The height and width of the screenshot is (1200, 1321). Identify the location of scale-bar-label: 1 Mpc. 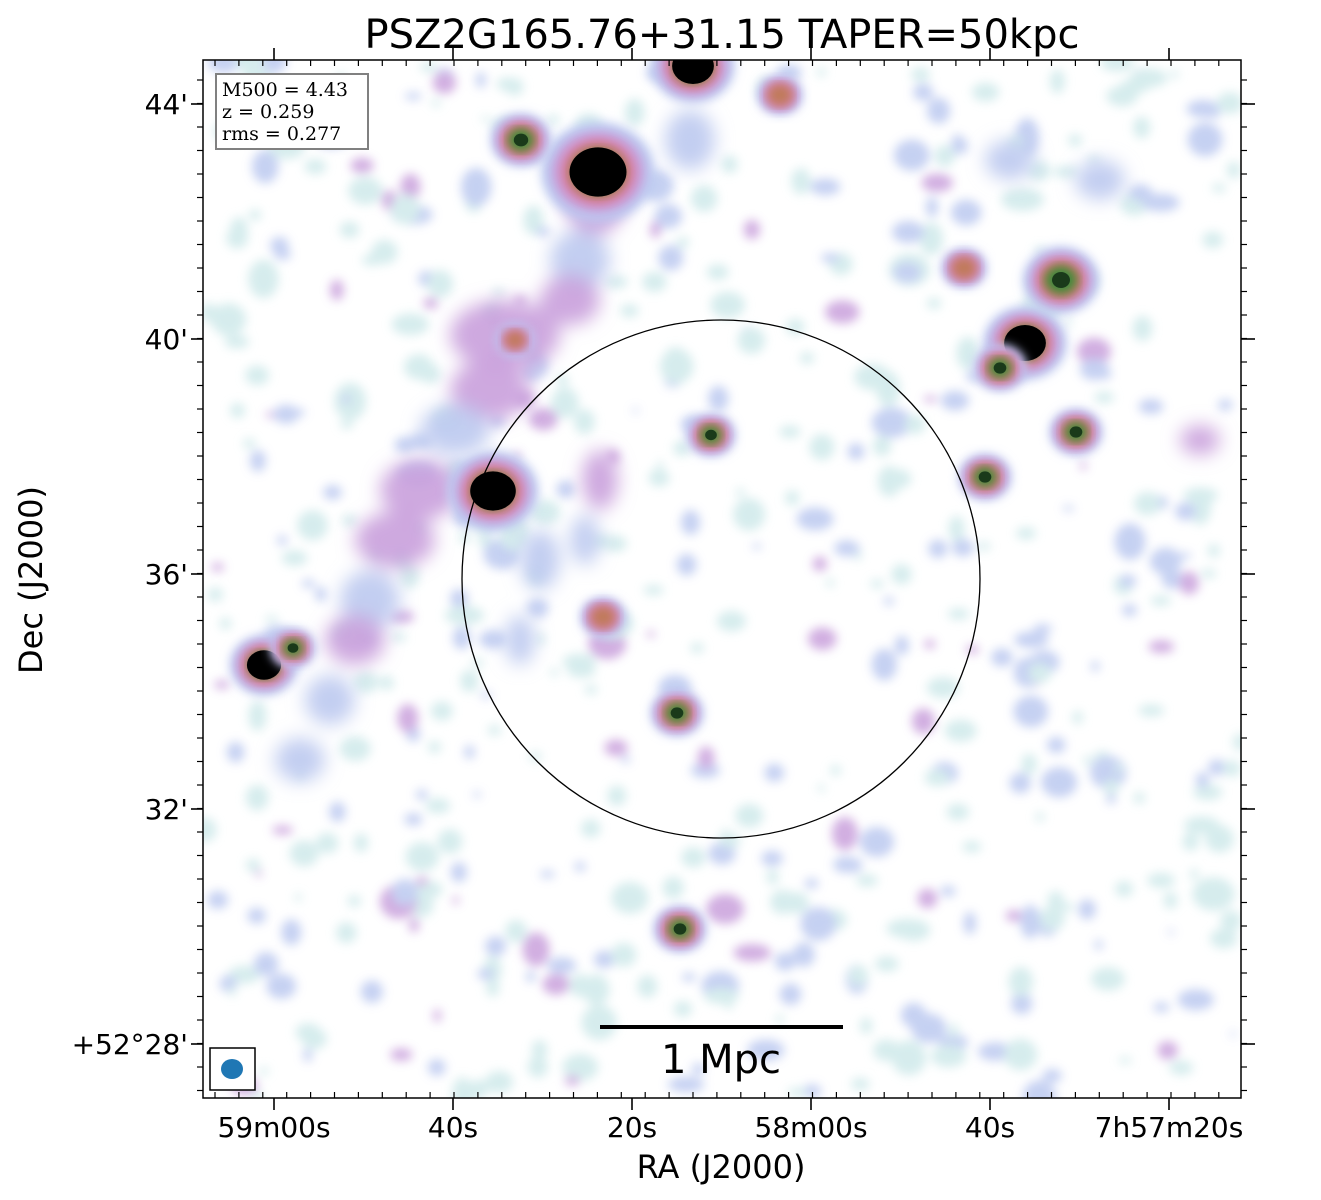
(721, 1060).